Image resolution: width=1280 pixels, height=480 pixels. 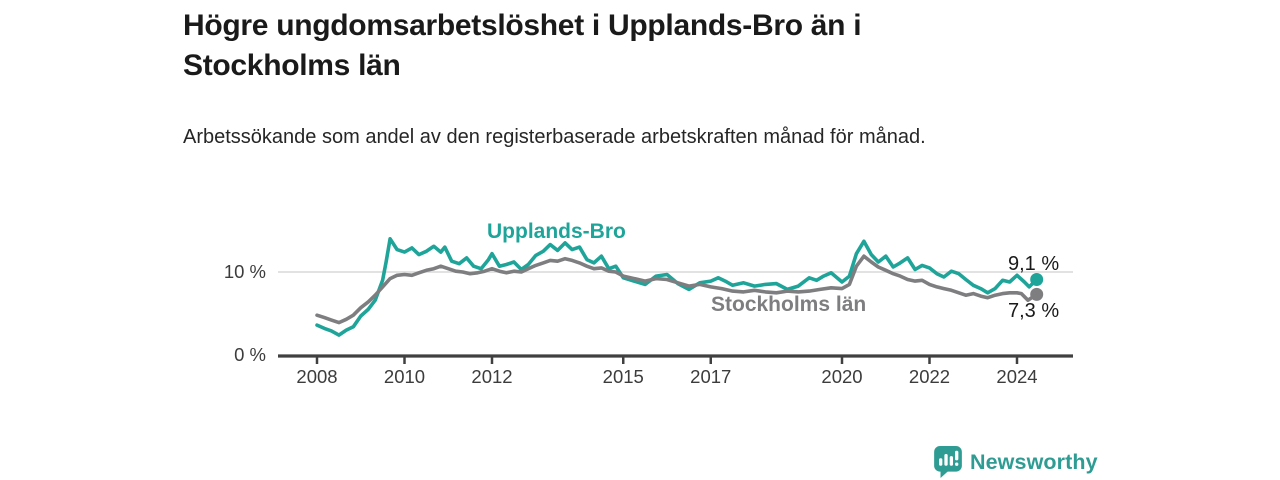 I want to click on x-tick-label-2012: 2012, so click(x=492, y=376).